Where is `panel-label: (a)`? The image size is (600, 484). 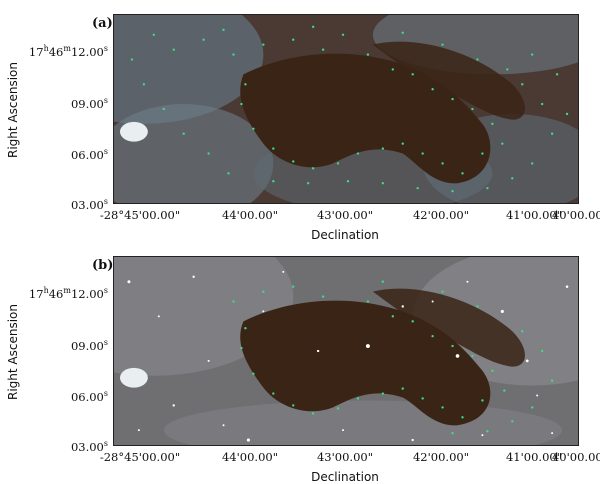
panel-label: (a) is located at coordinates (102, 23).